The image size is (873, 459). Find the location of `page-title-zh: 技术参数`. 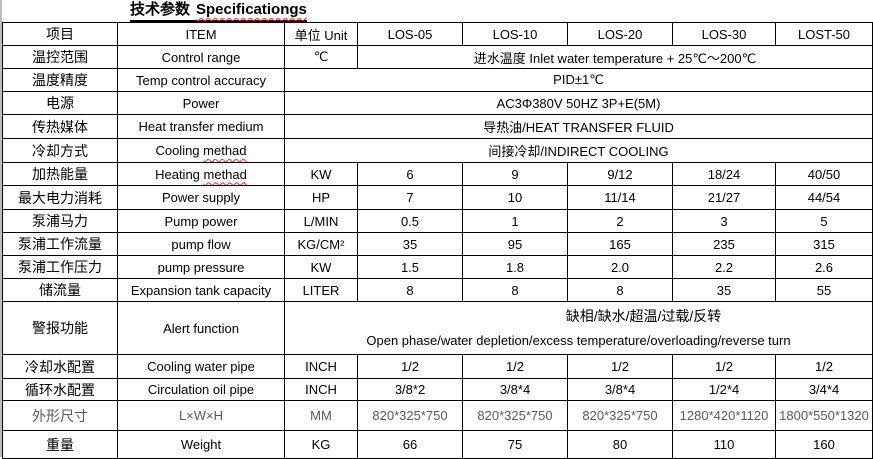

page-title-zh: 技术参数 is located at coordinates (160, 9).